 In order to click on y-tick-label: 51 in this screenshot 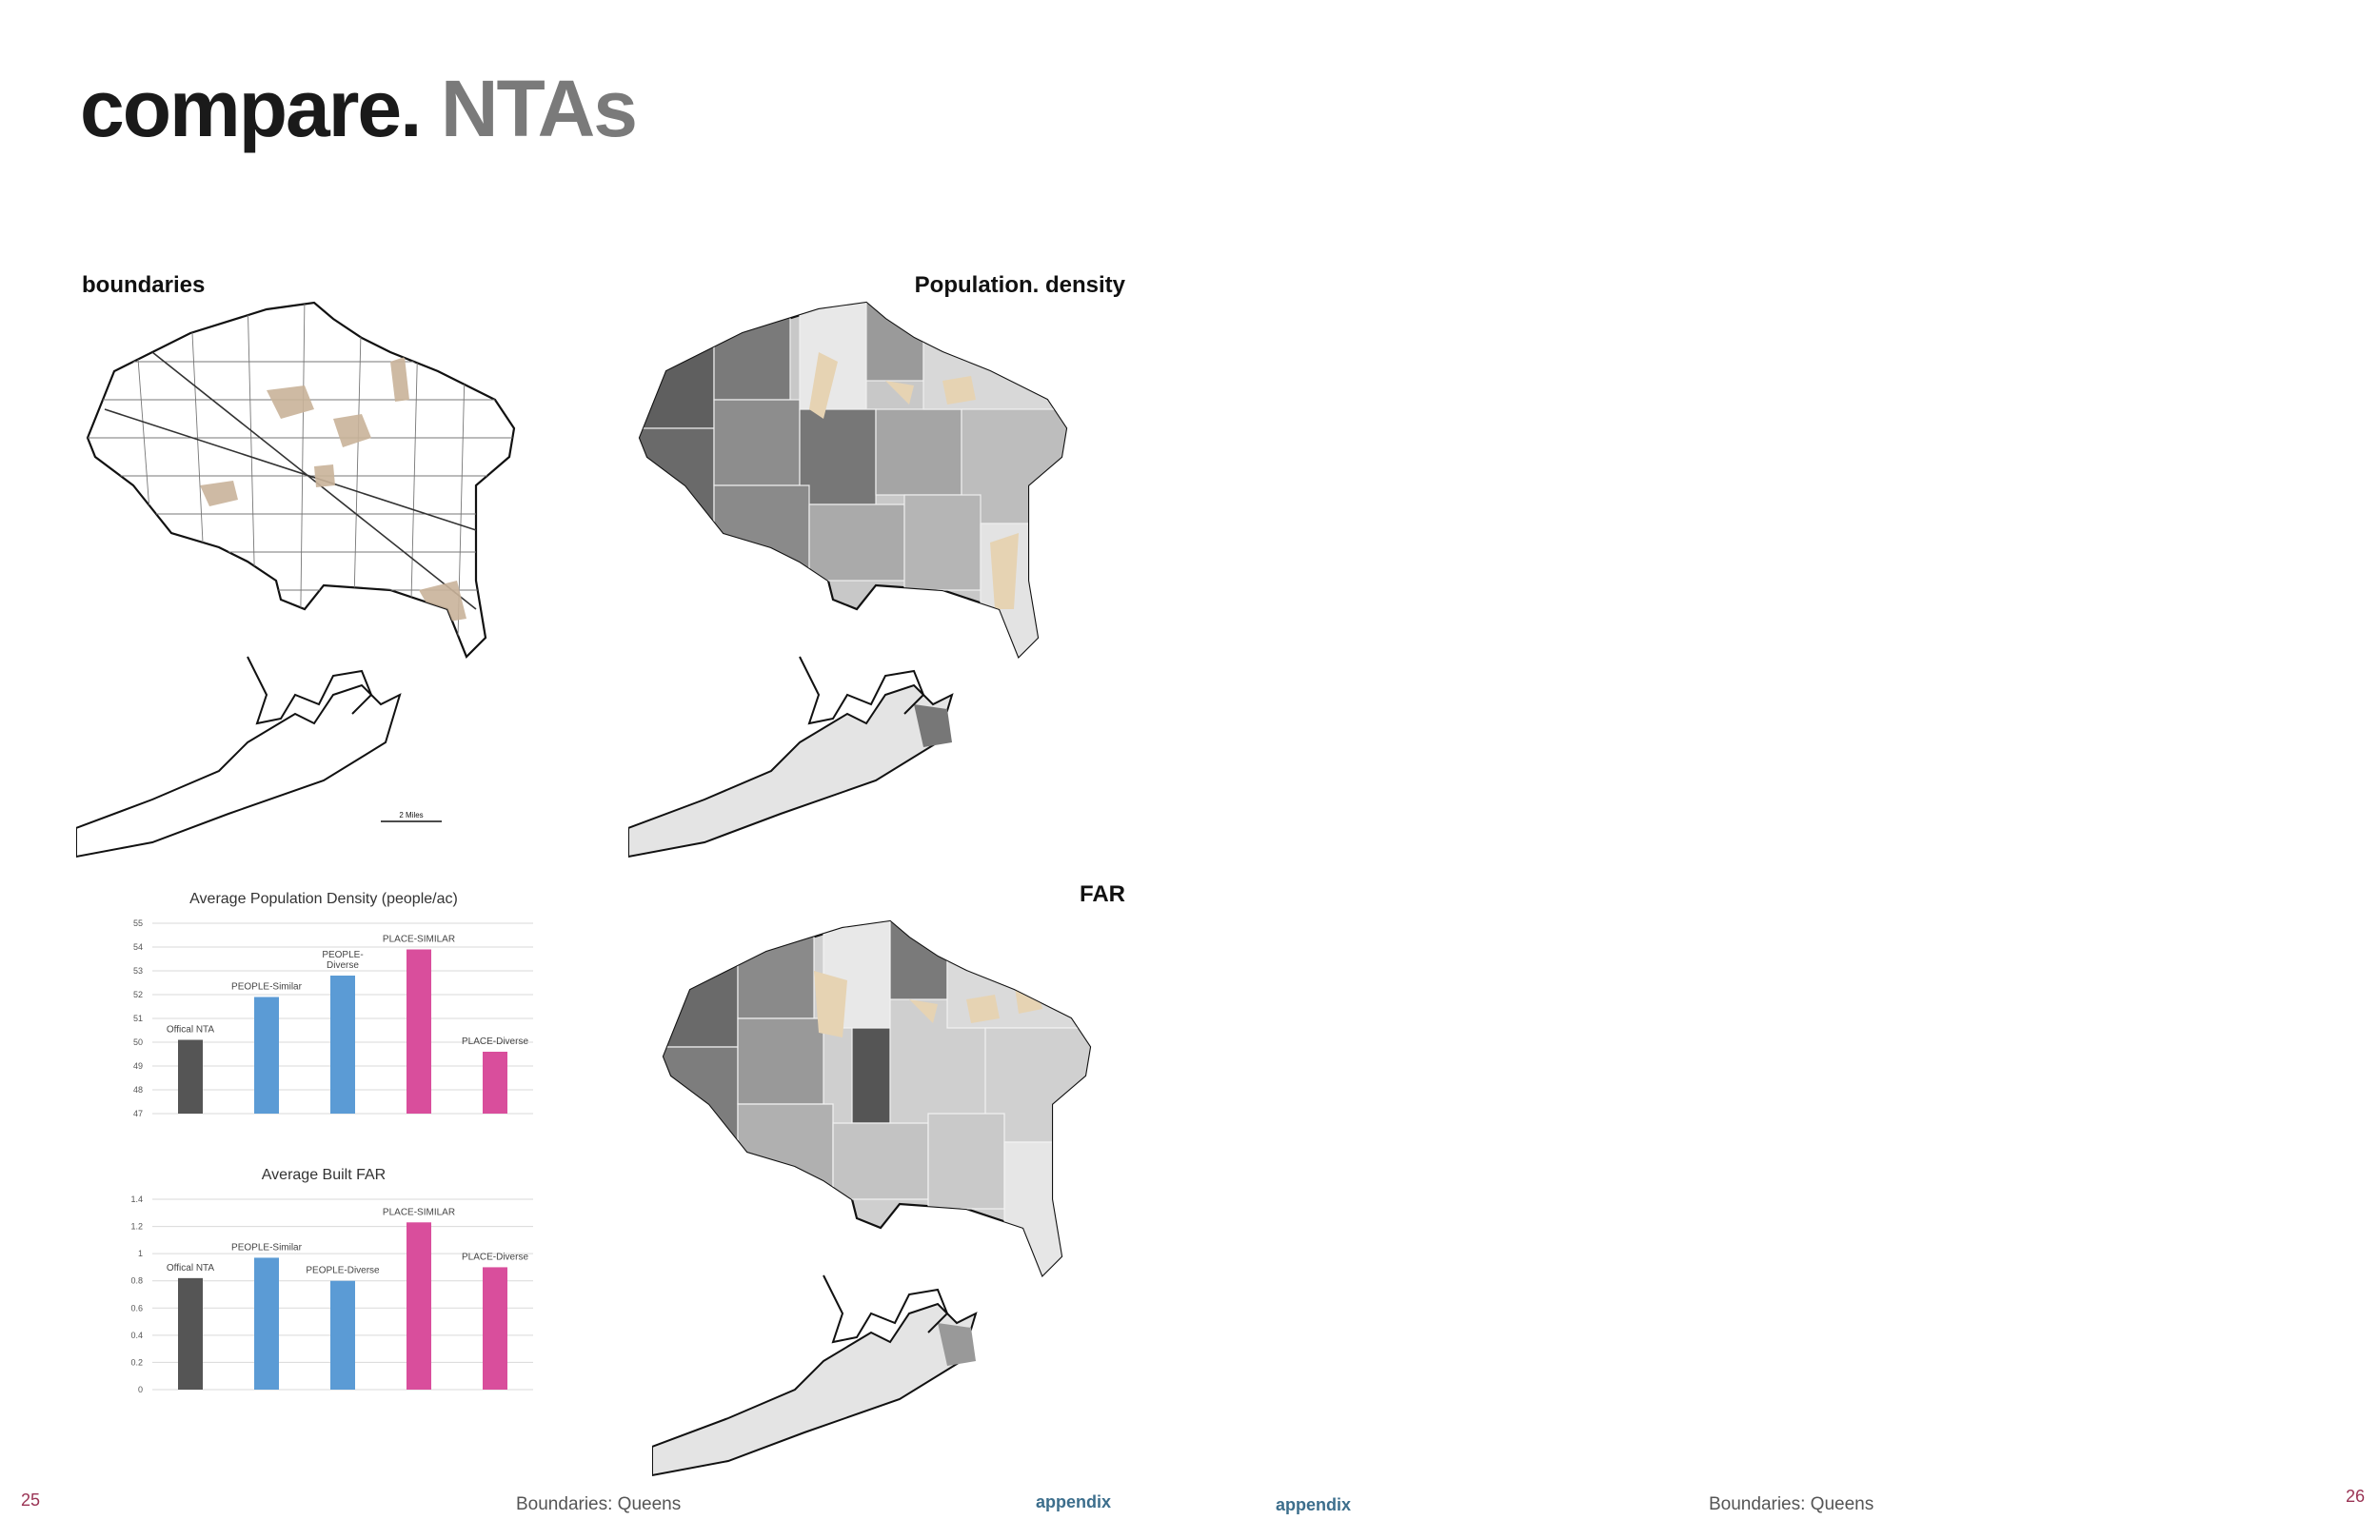, I will do `click(138, 1018)`.